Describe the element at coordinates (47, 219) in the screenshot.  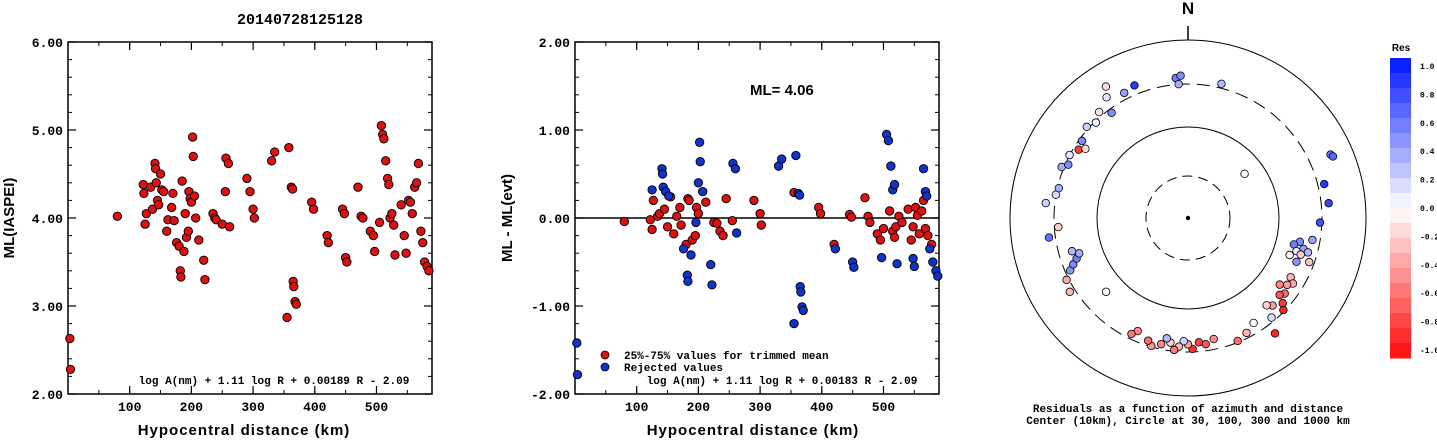
I see `left-ytick-label: 4.00` at that location.